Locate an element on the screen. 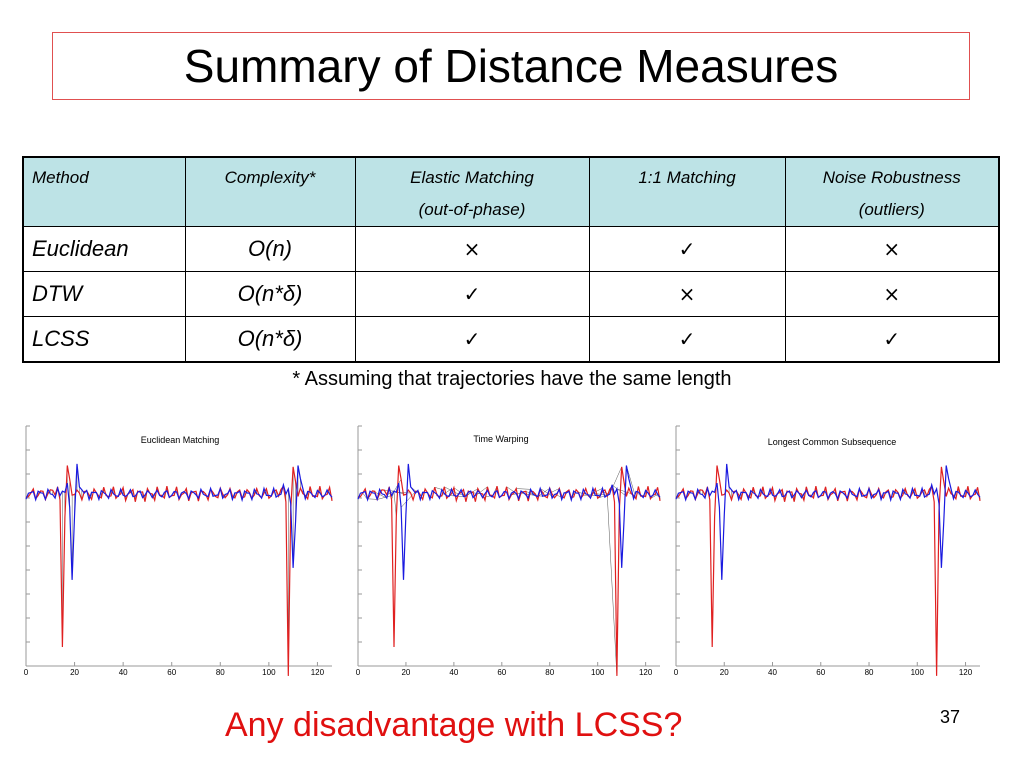 The image size is (1024, 768). row-complexity: O(n) is located at coordinates (270, 249).